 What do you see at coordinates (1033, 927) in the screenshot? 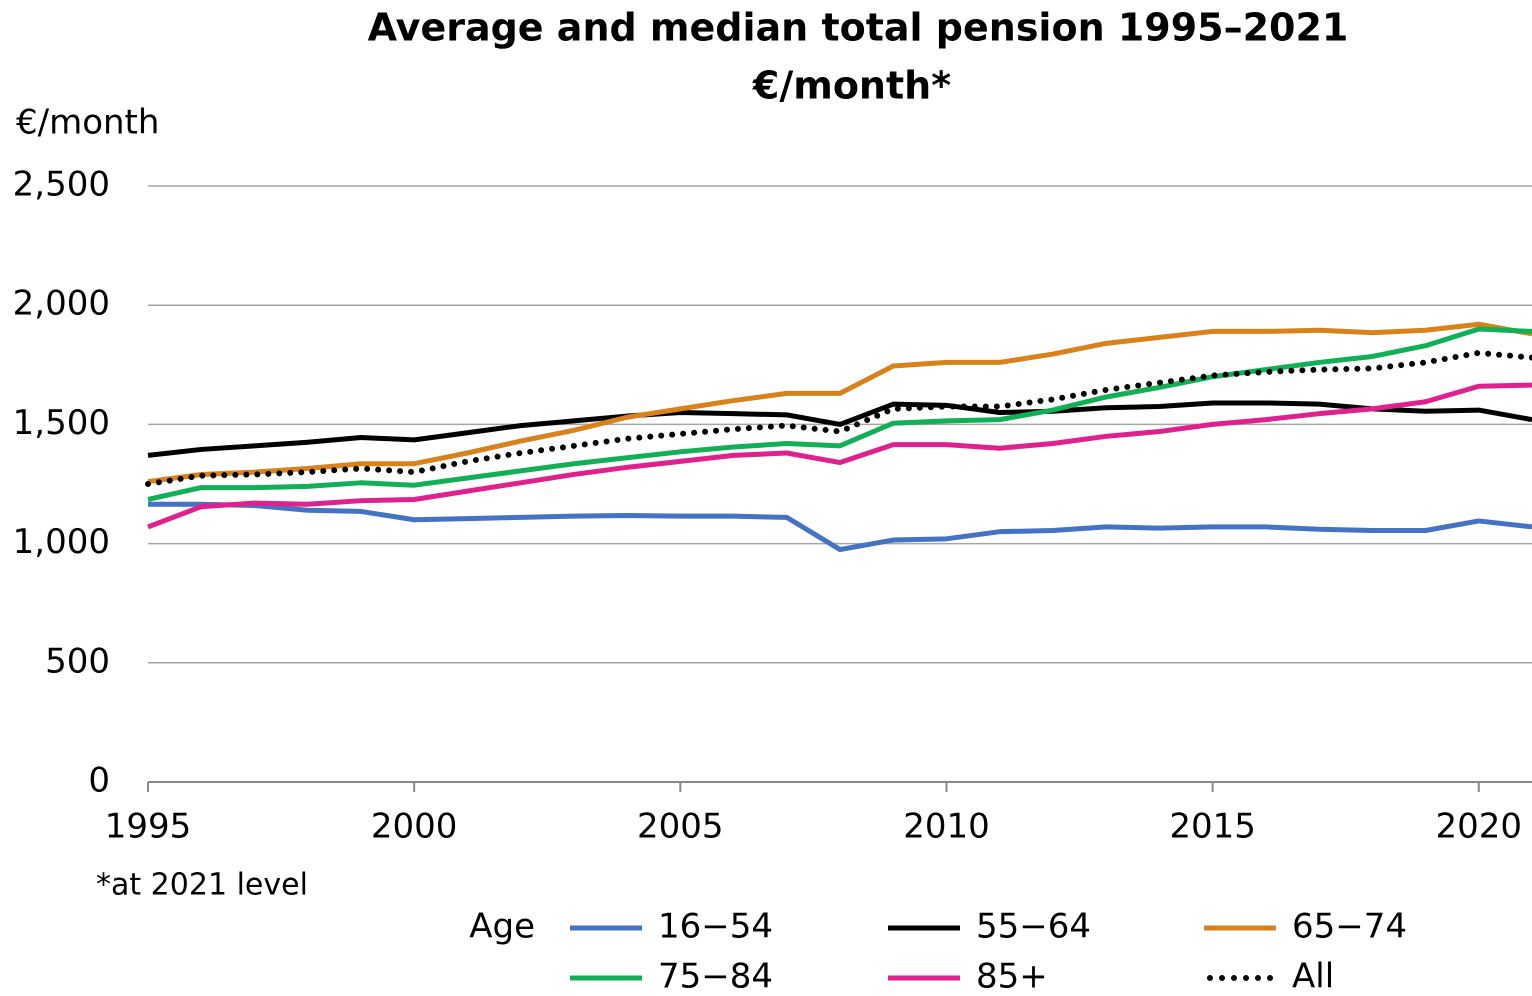
I see `legend-label: 55−64` at bounding box center [1033, 927].